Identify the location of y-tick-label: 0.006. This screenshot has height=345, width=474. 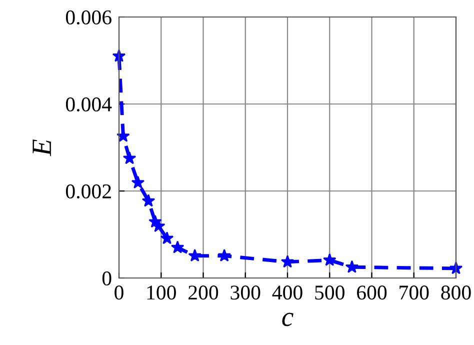
(89, 17).